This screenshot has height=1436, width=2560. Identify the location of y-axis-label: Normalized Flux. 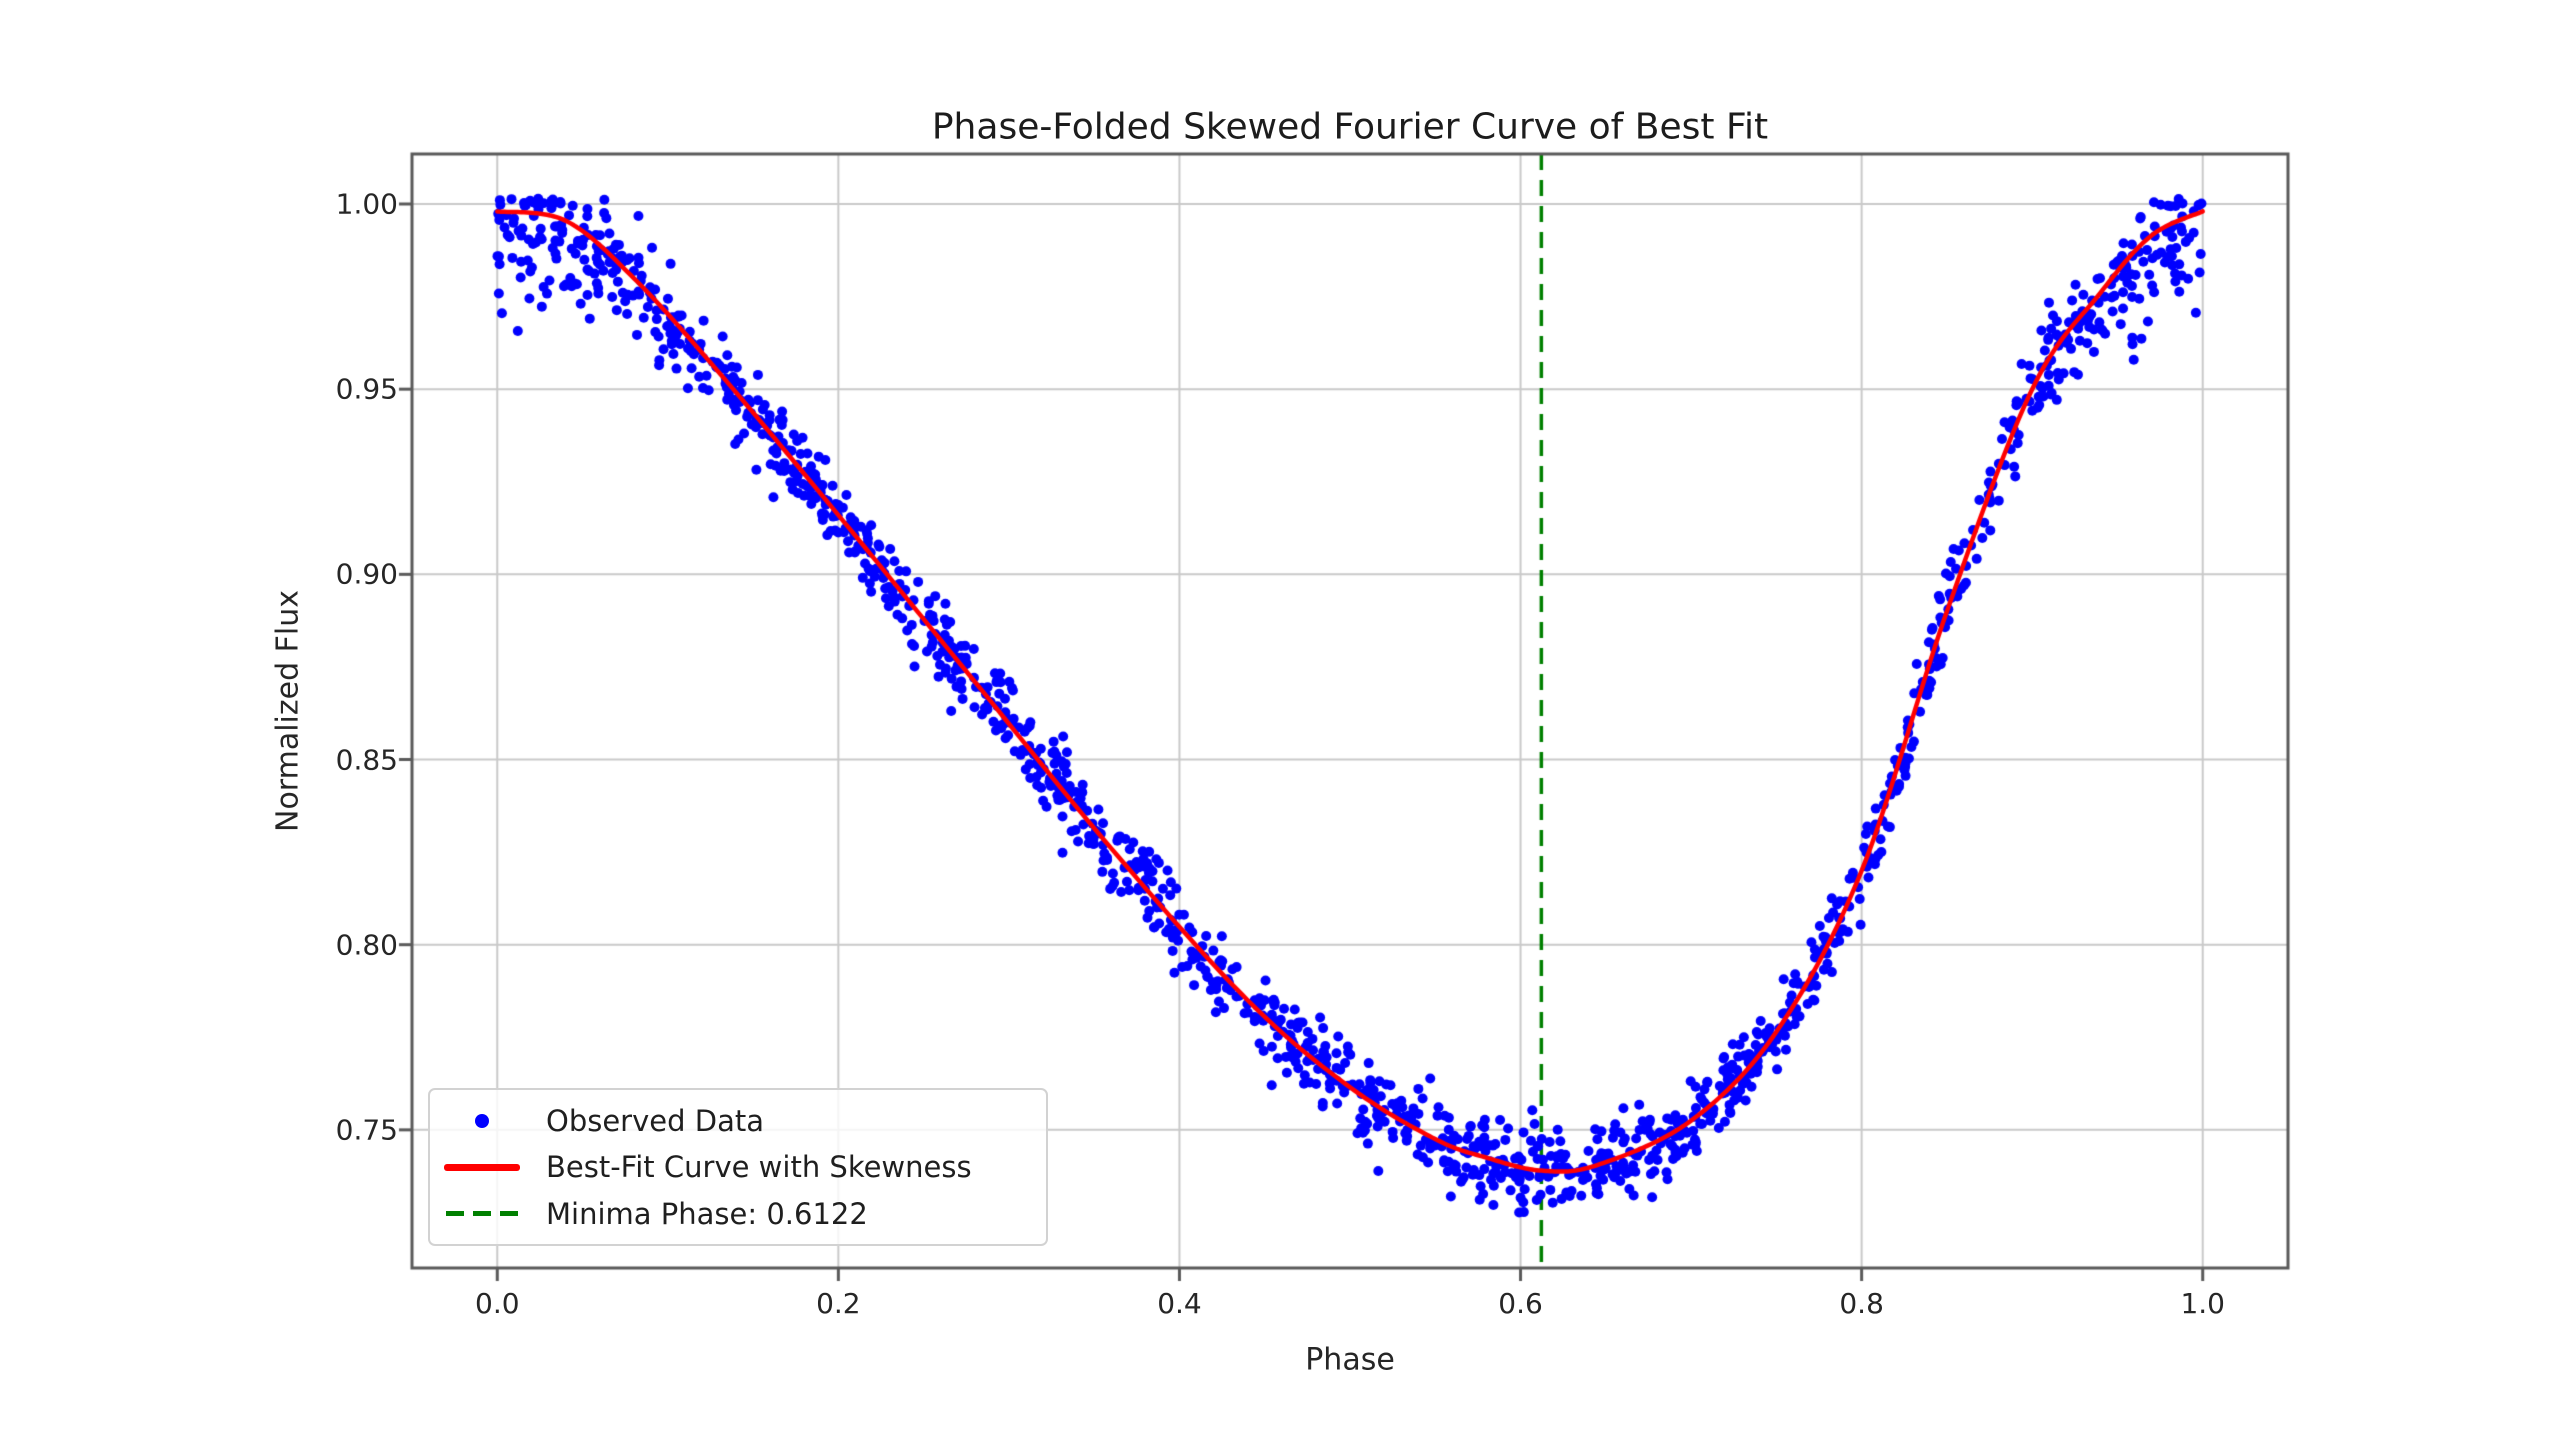
(288, 711).